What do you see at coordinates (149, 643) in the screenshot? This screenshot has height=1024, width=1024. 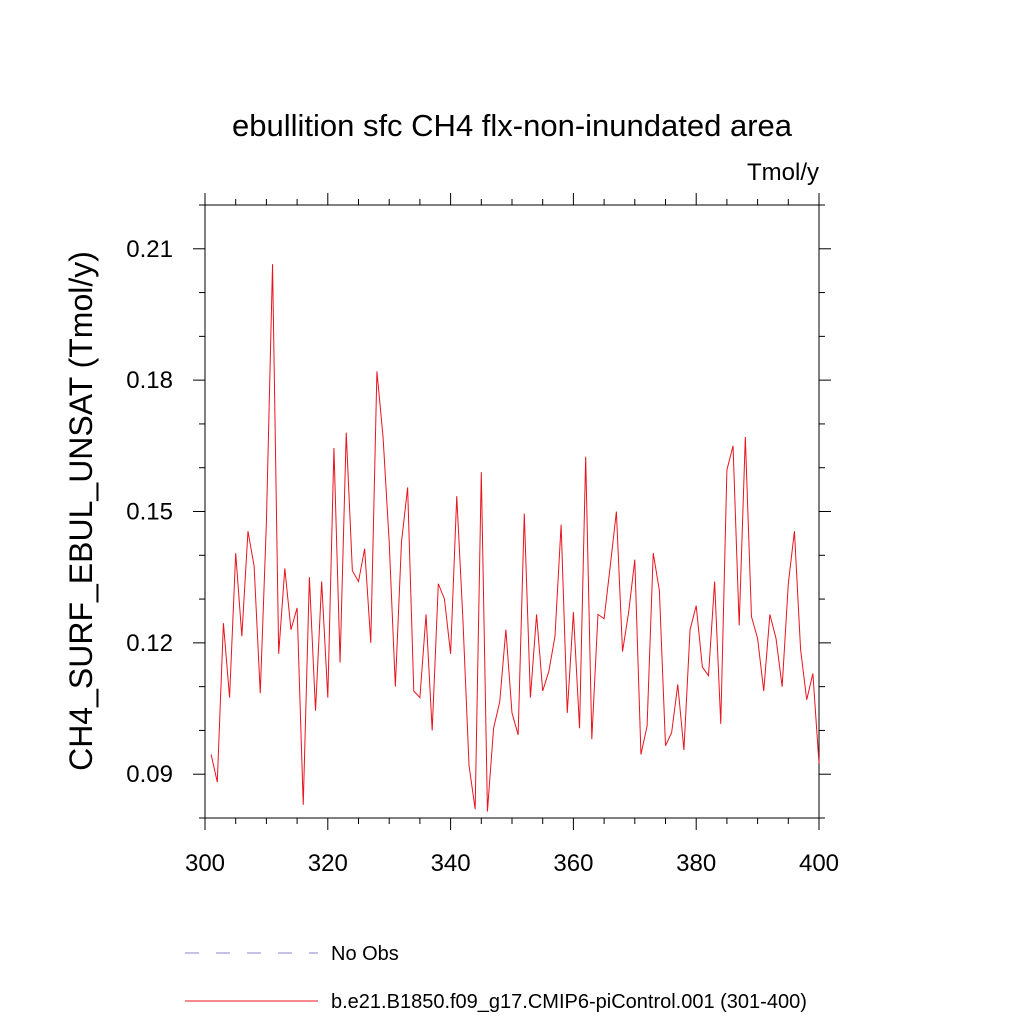 I see `y-tick-label: 0.12` at bounding box center [149, 643].